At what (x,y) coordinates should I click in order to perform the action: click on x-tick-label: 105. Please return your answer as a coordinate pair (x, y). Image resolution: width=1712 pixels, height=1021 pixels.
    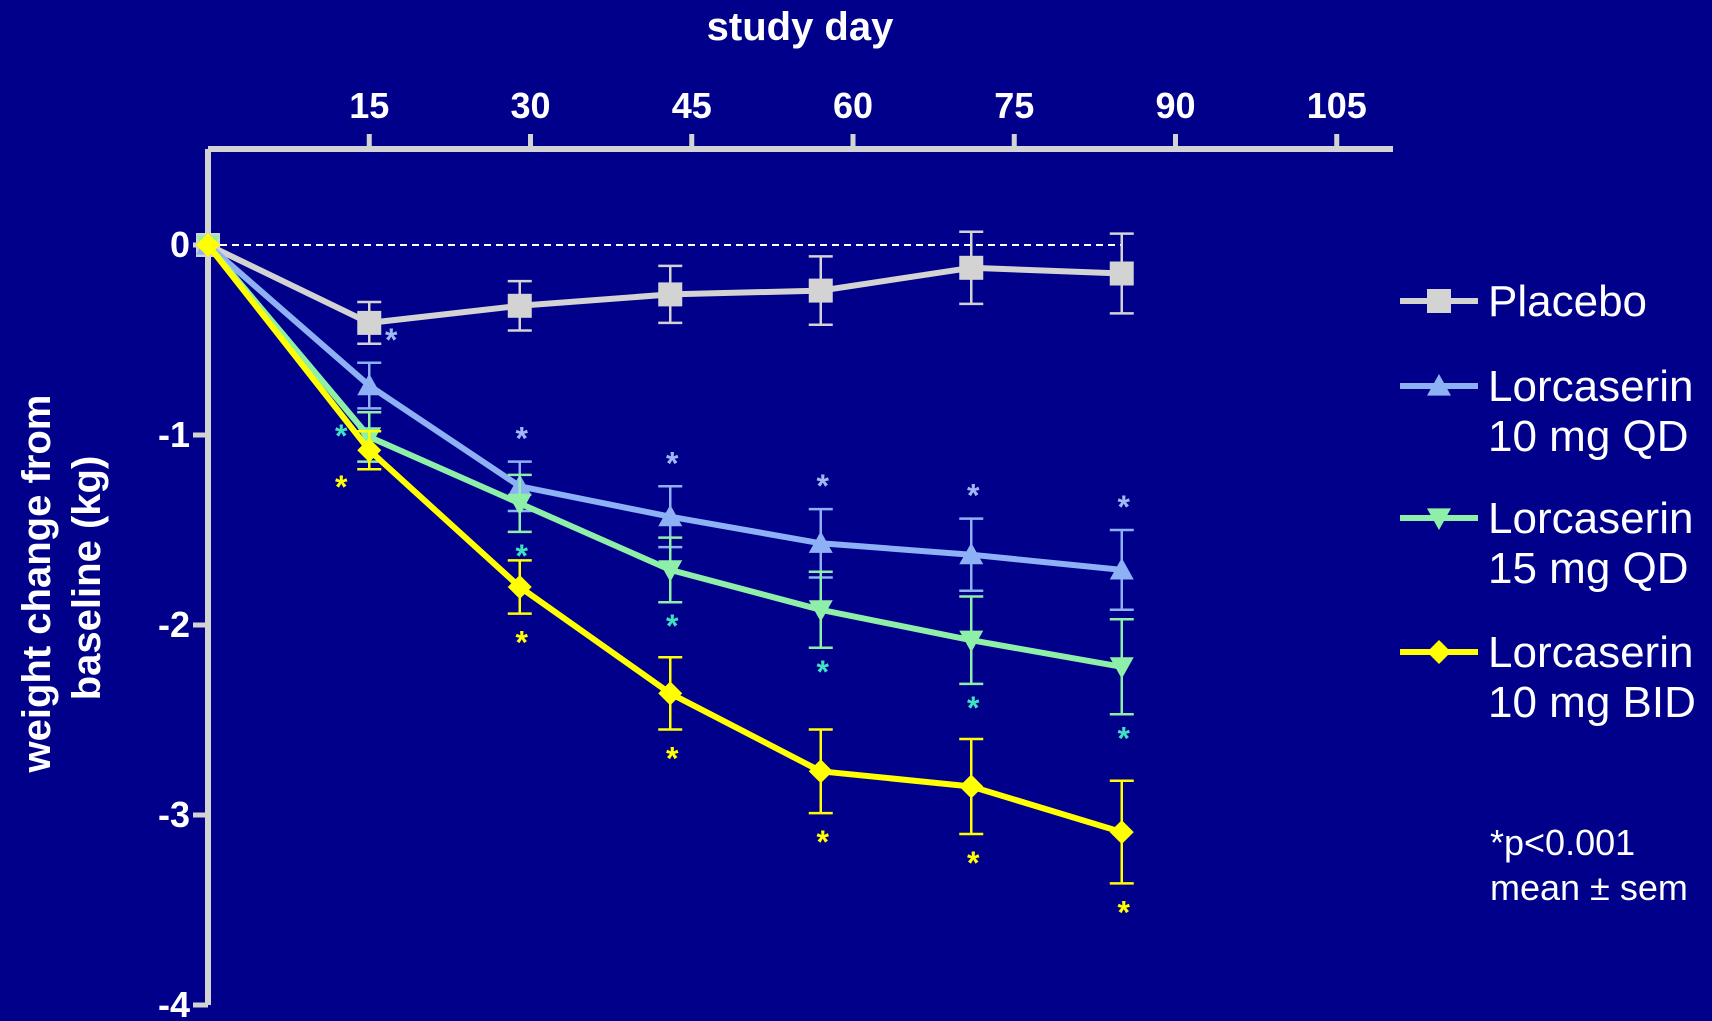
    Looking at the image, I should click on (1337, 105).